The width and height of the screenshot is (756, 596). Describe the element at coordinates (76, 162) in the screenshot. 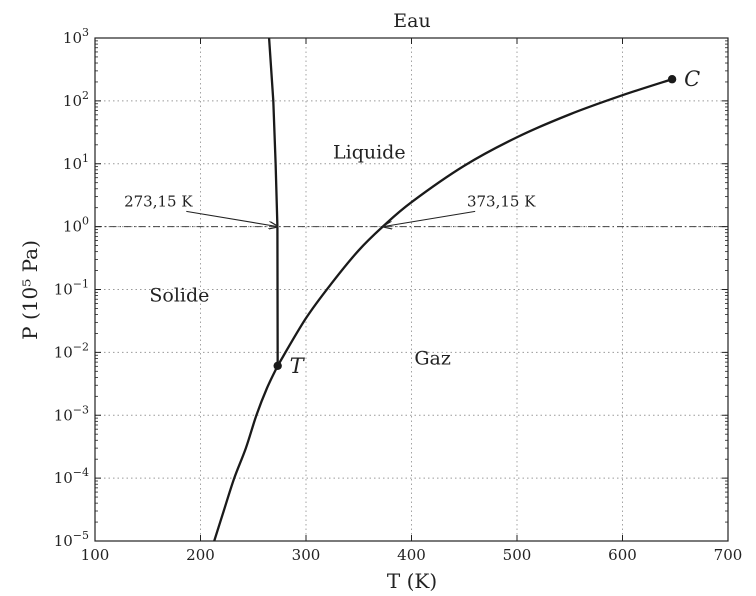

I see `y-tick-label: 10¹` at that location.